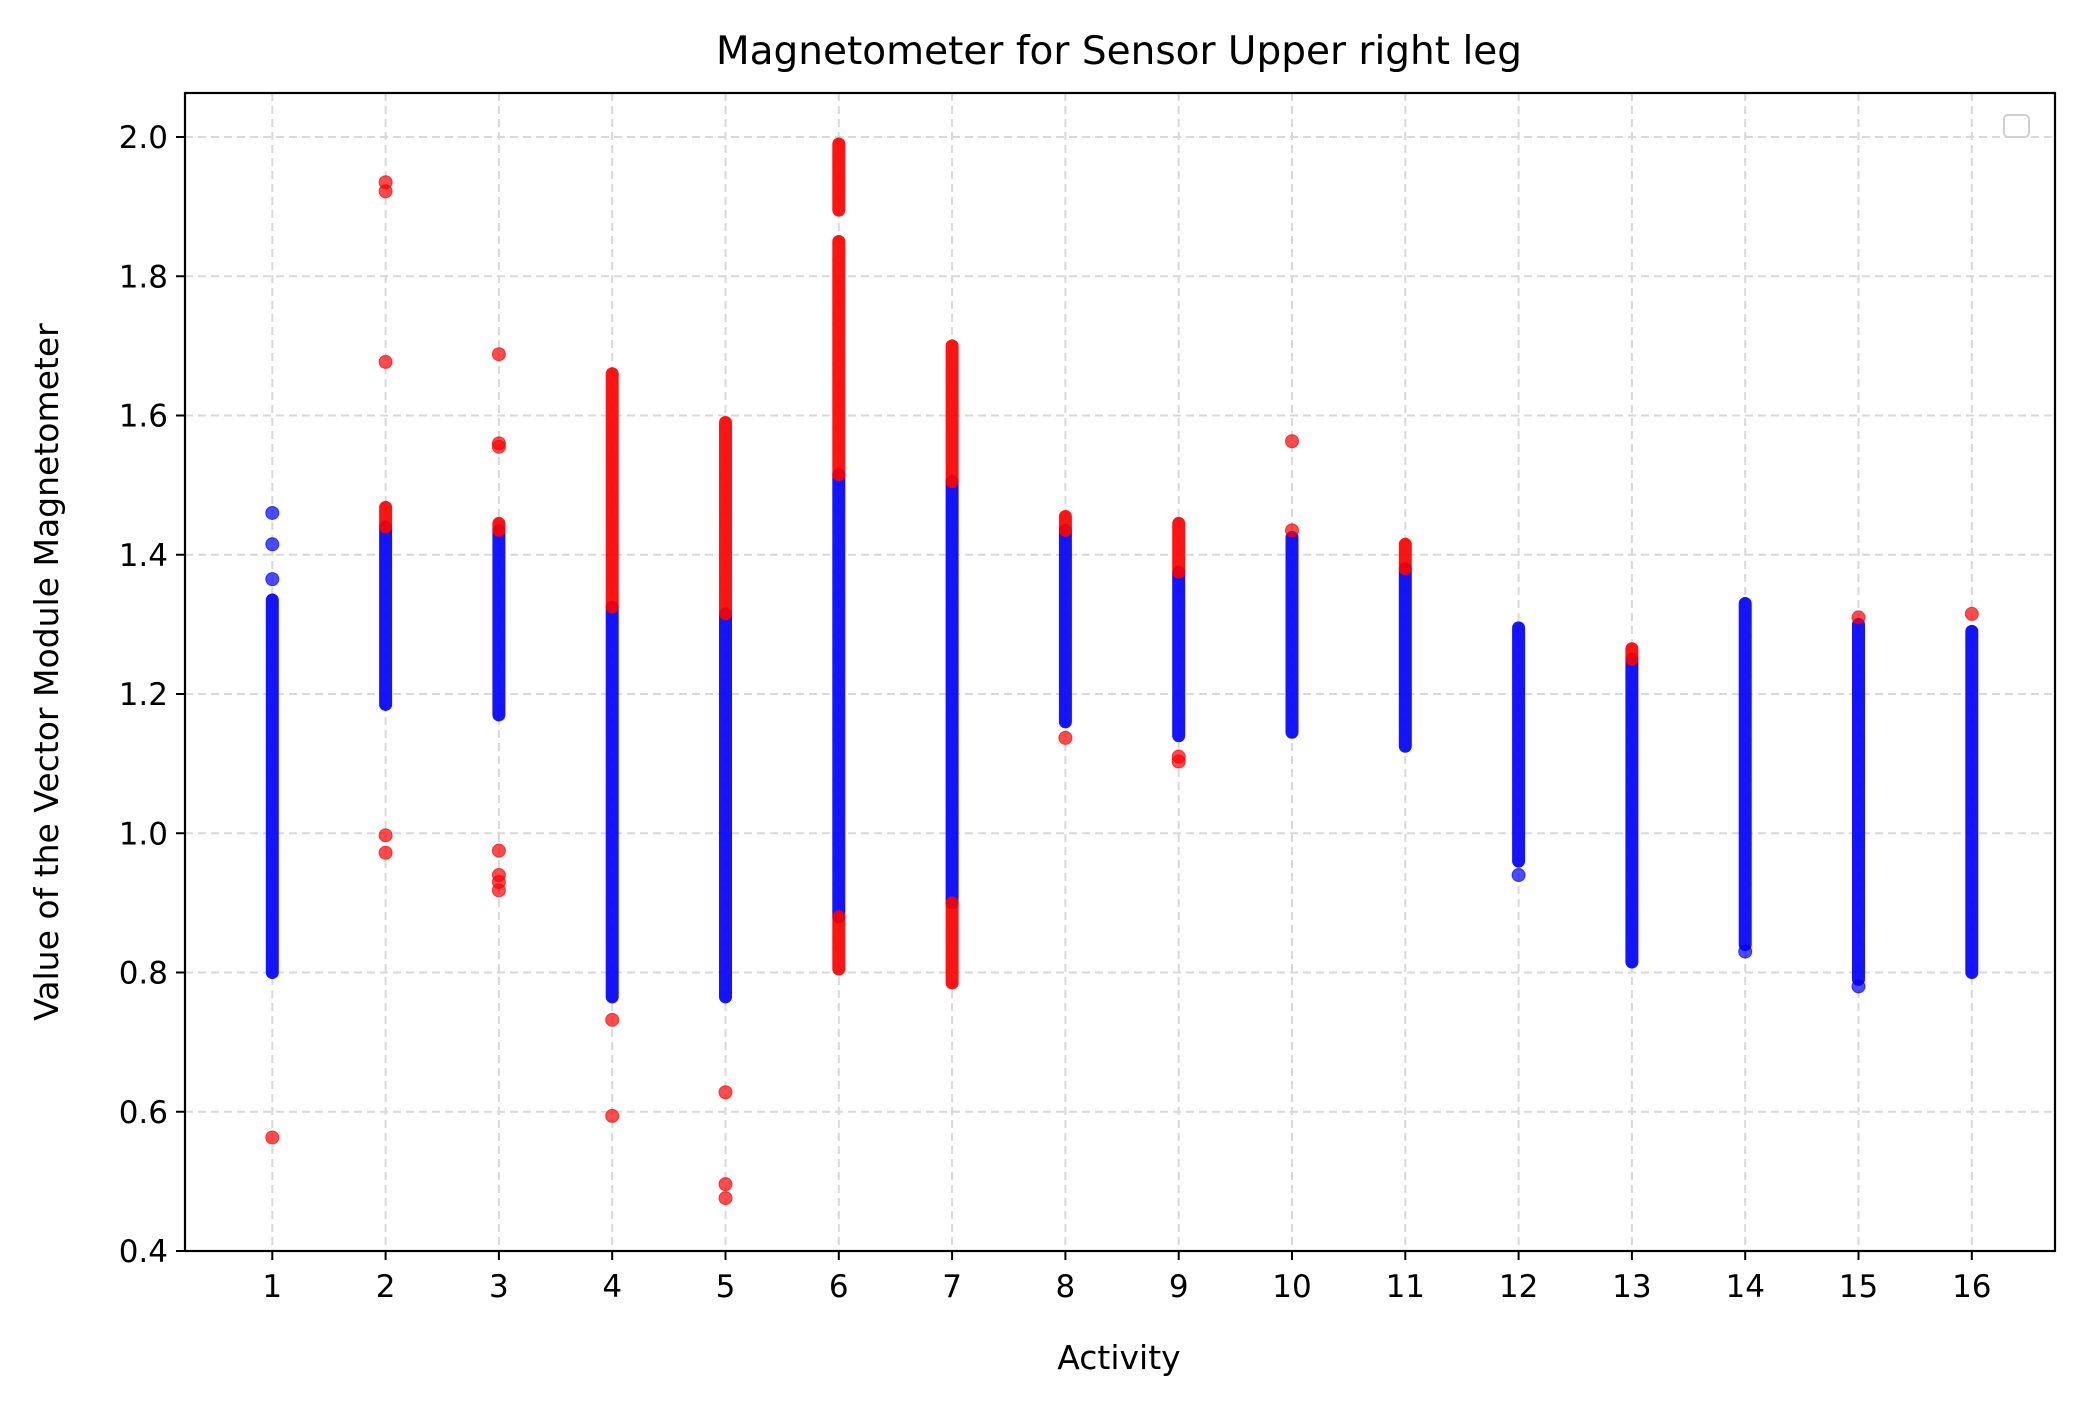 The image size is (2074, 1407). I want to click on x-tick-label: 5, so click(726, 1287).